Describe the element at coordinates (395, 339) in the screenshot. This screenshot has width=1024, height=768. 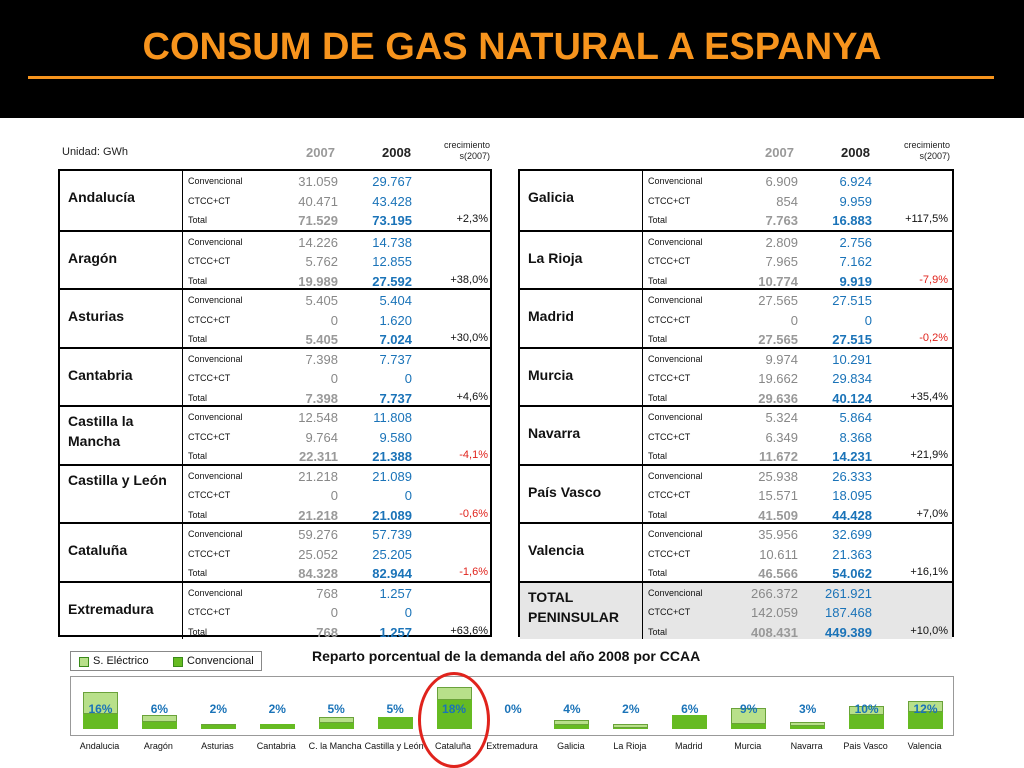
I see `value-2008: 7.024` at that location.